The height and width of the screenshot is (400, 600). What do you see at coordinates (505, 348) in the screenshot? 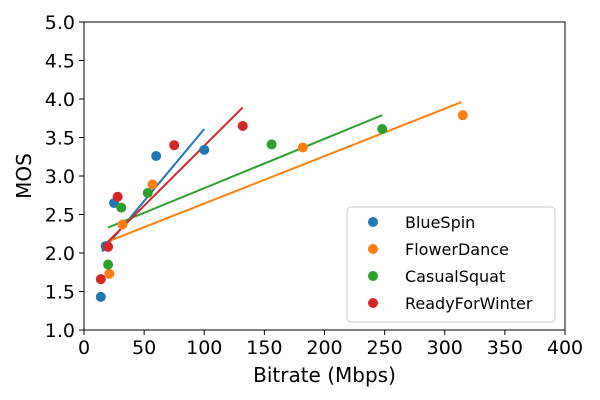
I see `x-tick-label: 350` at bounding box center [505, 348].